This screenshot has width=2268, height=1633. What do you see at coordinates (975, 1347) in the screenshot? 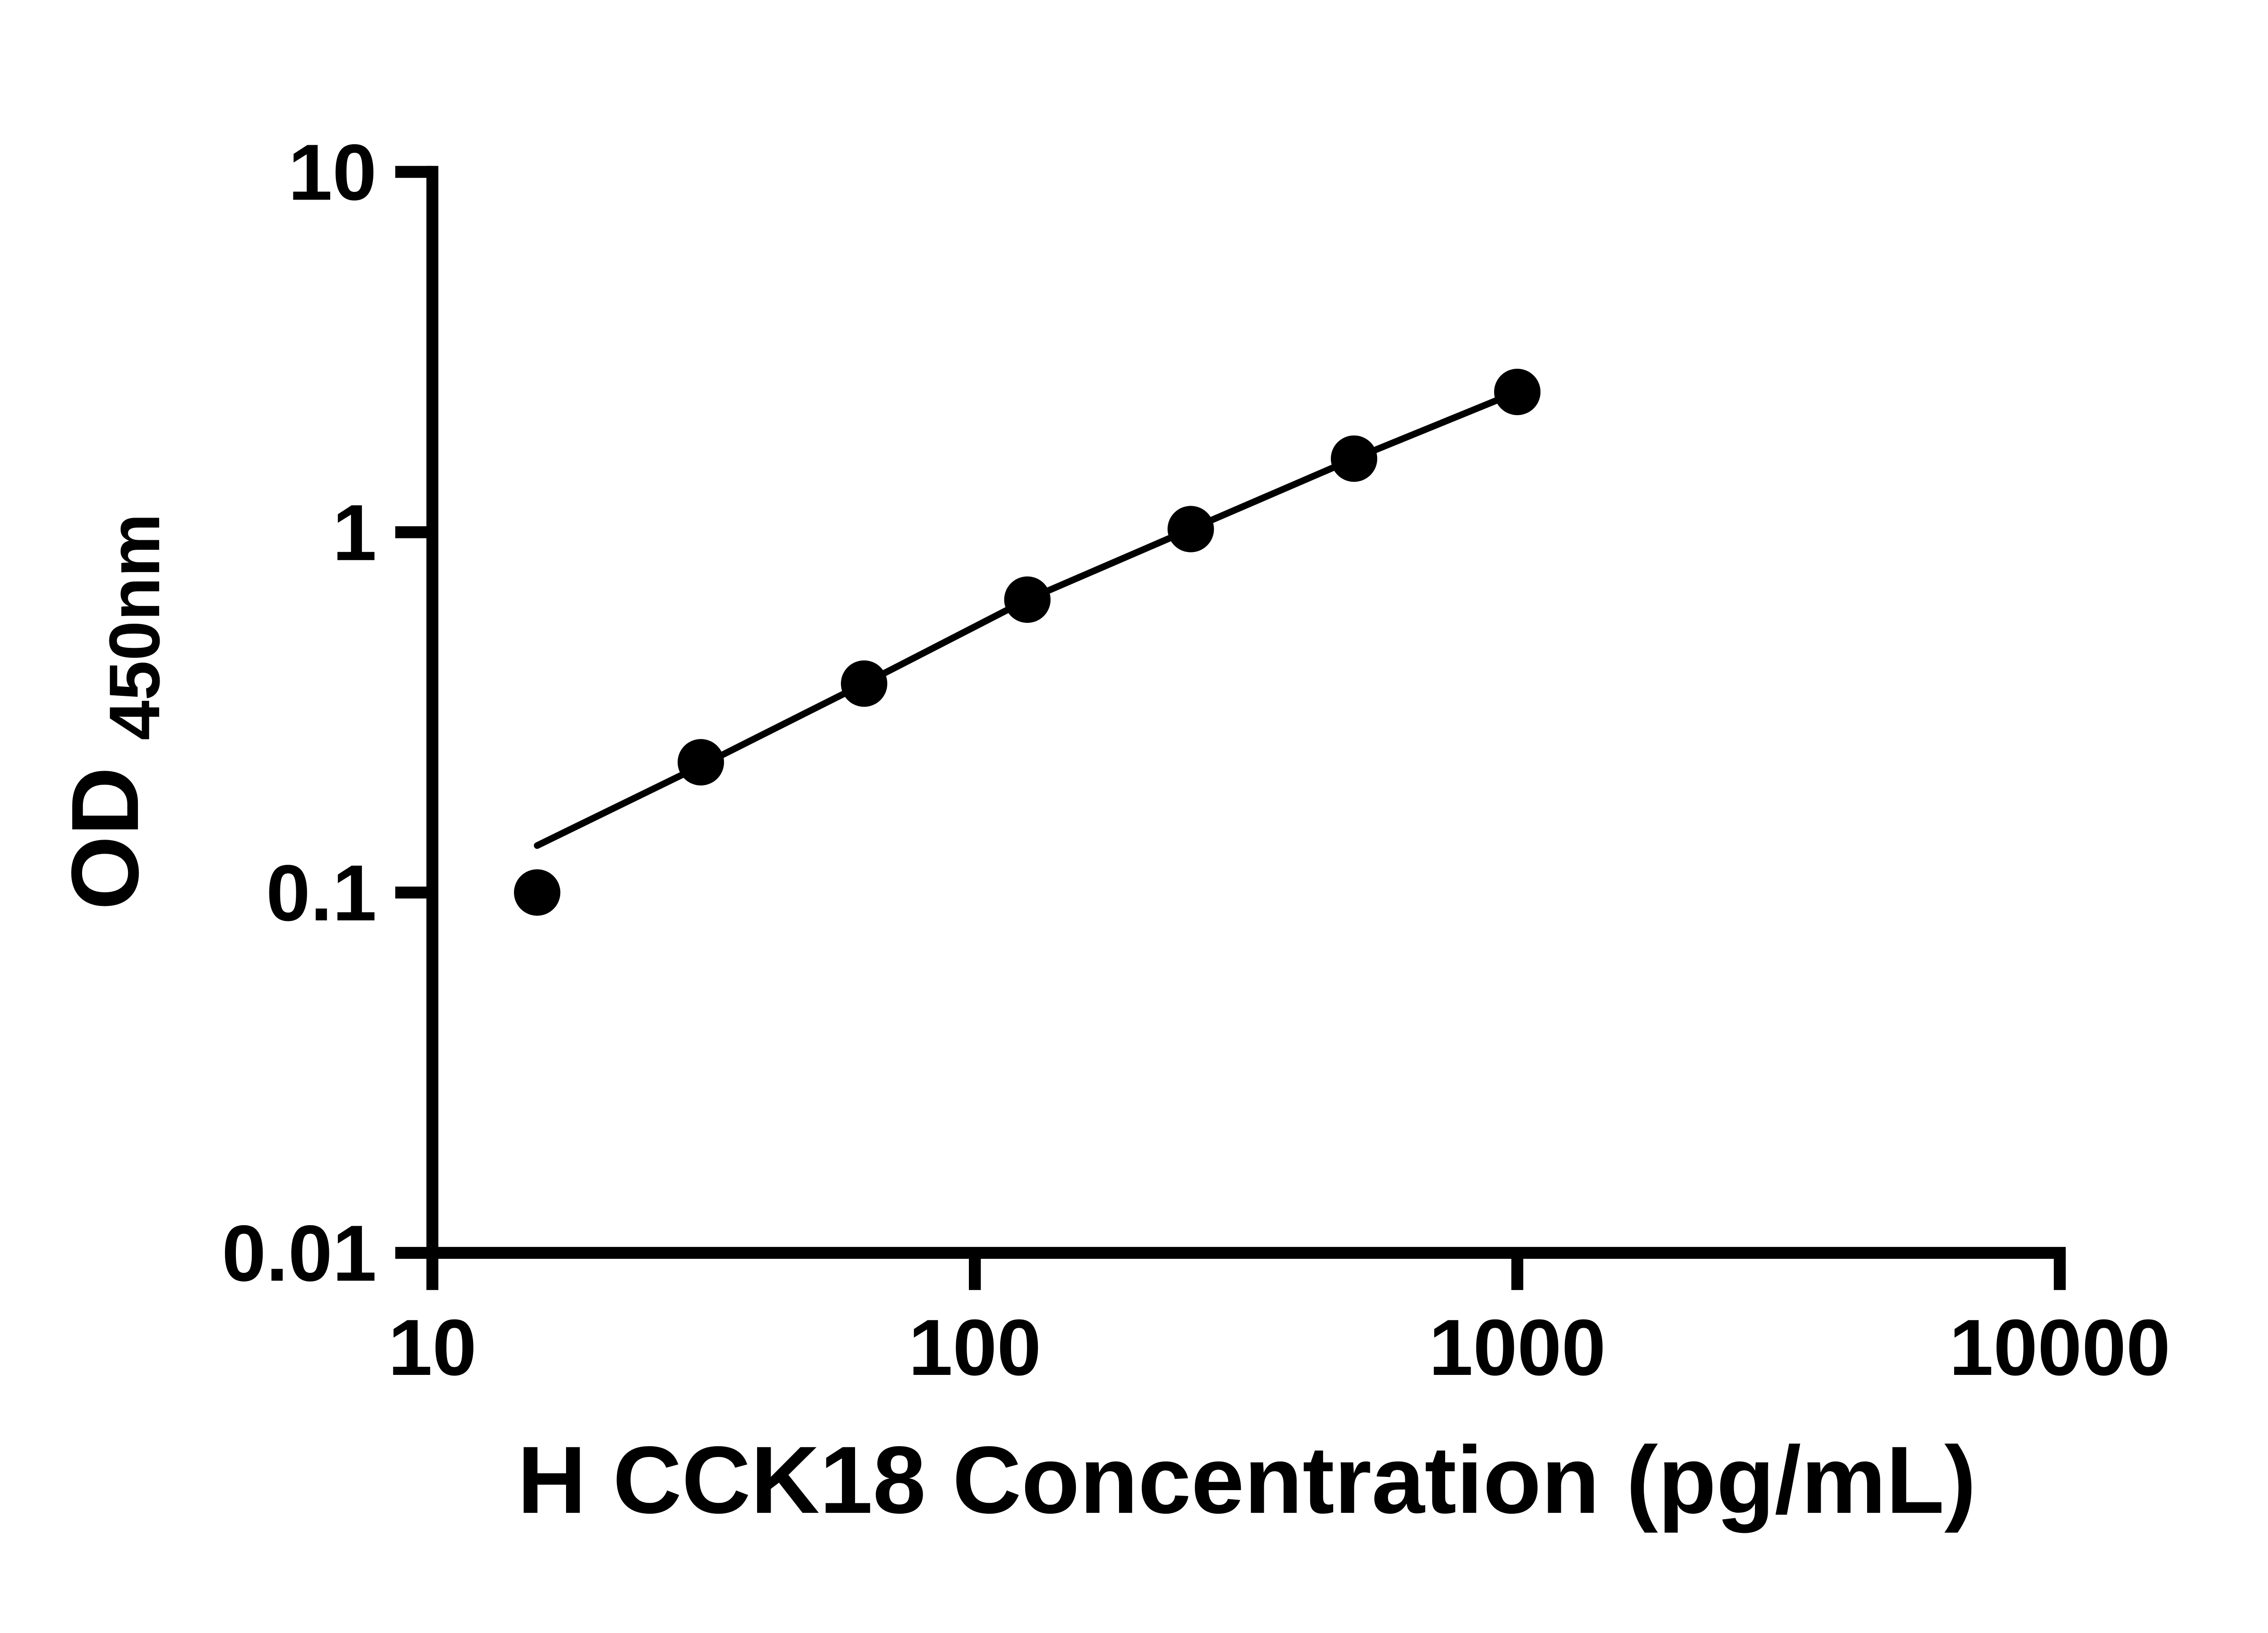
I see `x-axis-tick-label: 100` at bounding box center [975, 1347].